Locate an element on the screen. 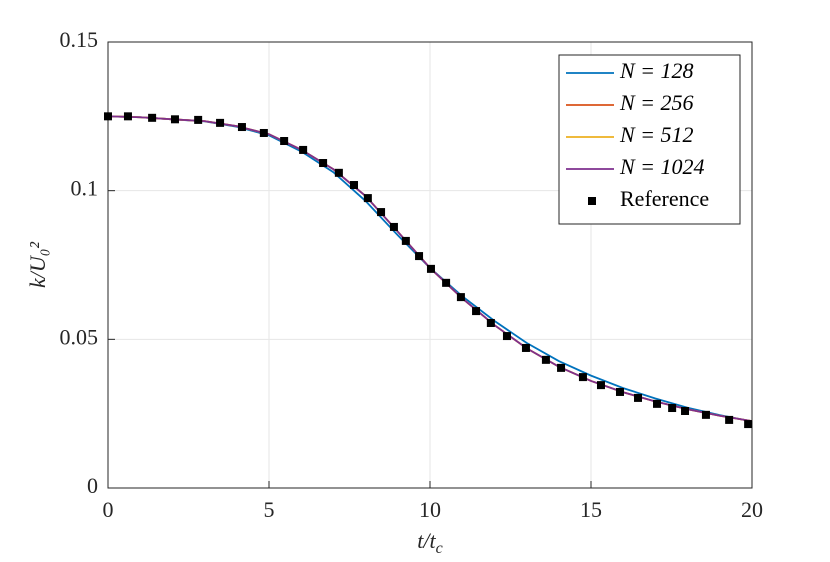 This screenshot has height=562, width=830. legend-label: Reference is located at coordinates (664, 198).